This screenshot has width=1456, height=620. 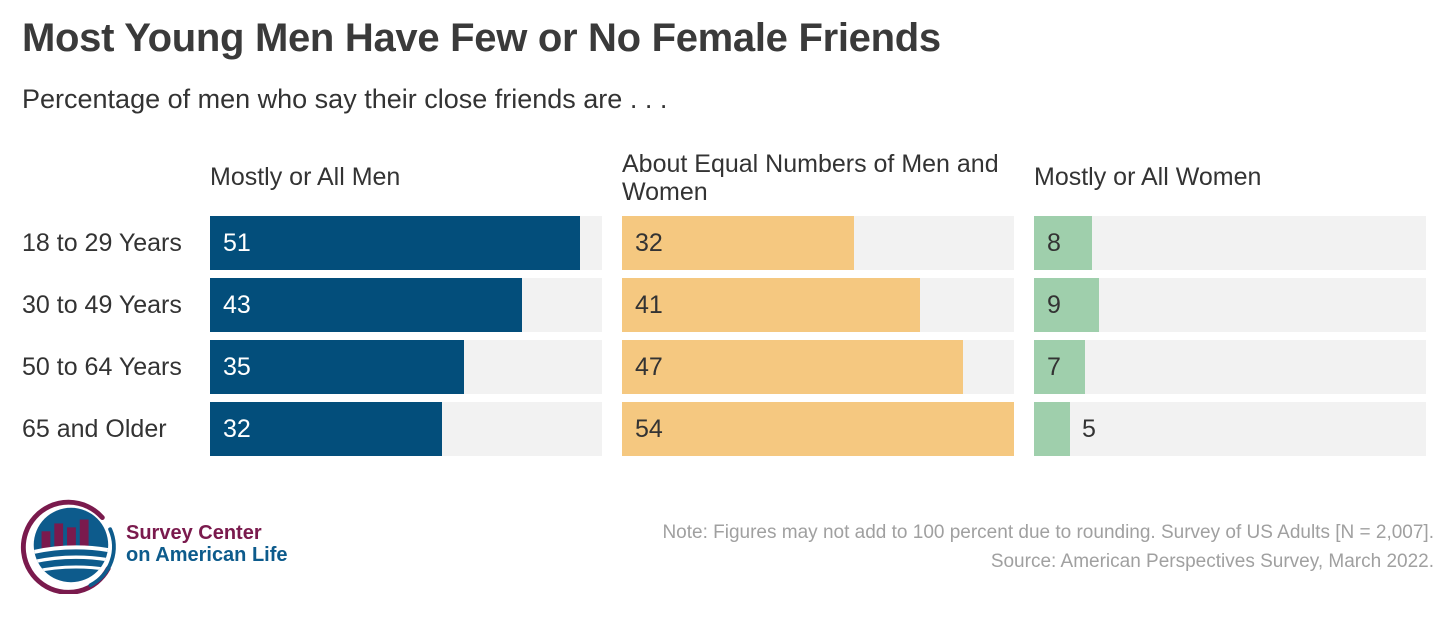 What do you see at coordinates (1089, 429) in the screenshot?
I see `data-label: 5` at bounding box center [1089, 429].